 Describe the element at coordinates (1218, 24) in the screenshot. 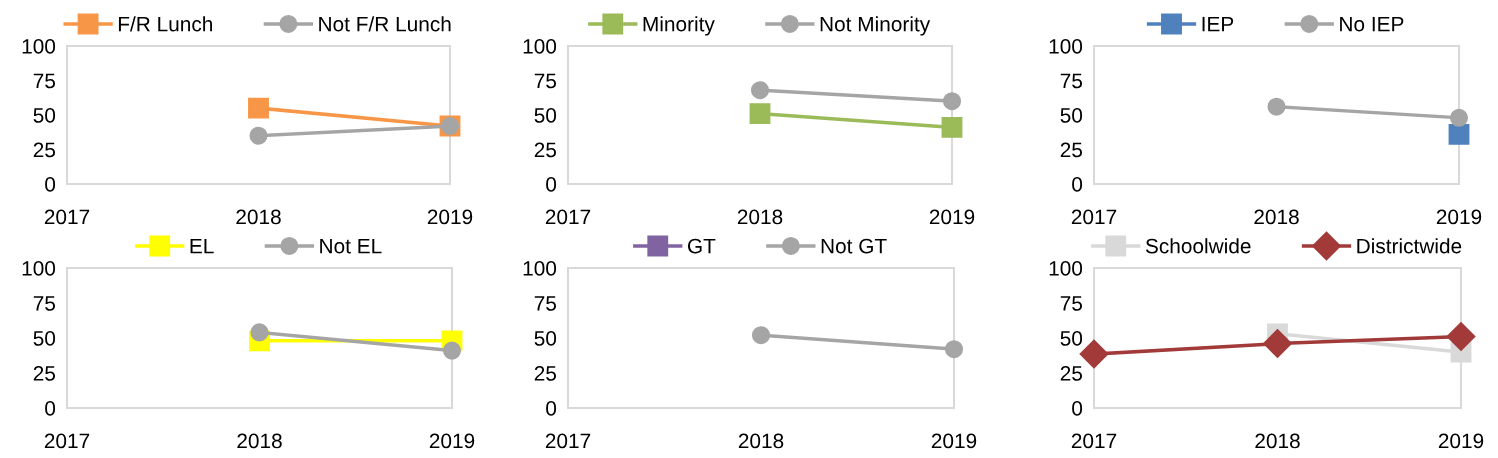

I see `legend-label: IEP` at that location.